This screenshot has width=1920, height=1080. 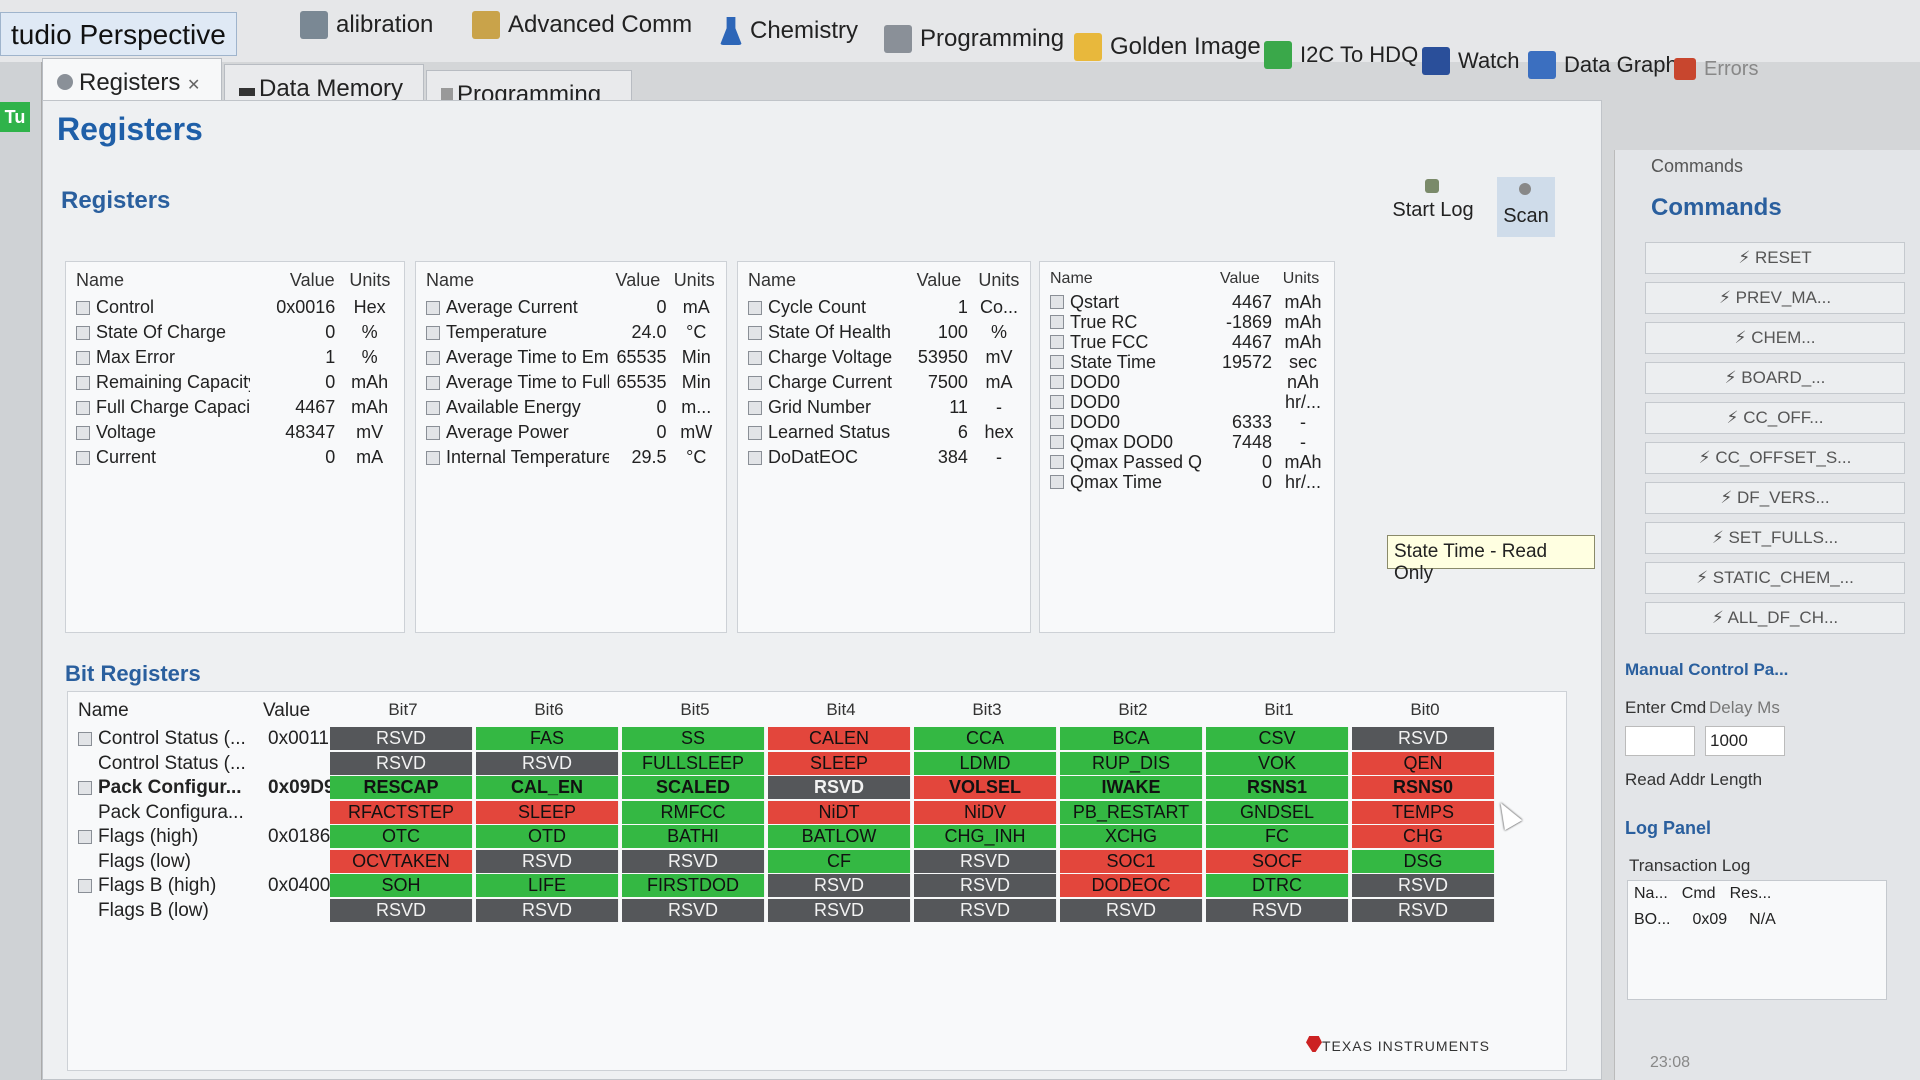 I want to click on register-row: Qmax Passed Q 0 mAh, so click(x=1187, y=462).